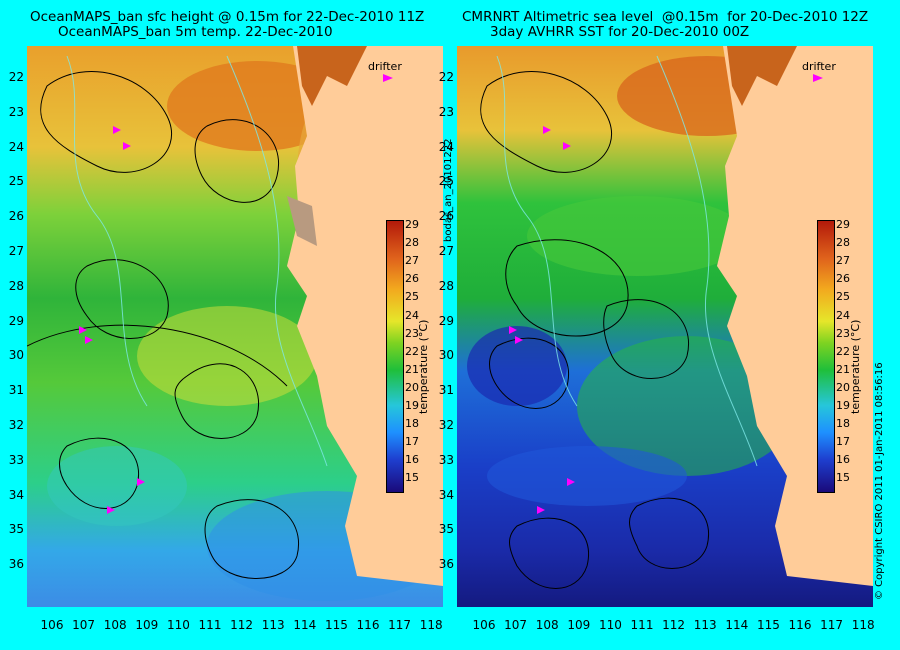 This screenshot has width=900, height=650. What do you see at coordinates (579, 625) in the screenshot?
I see `right-longitude-label: 109` at bounding box center [579, 625].